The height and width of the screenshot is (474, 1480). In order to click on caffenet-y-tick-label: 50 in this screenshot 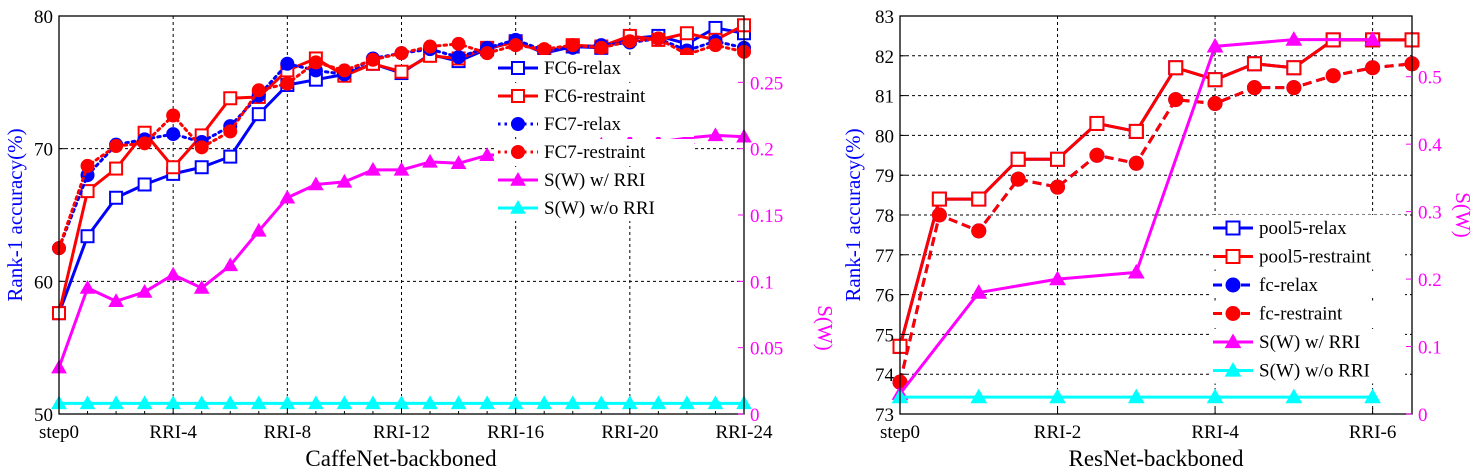, I will do `click(43, 415)`.